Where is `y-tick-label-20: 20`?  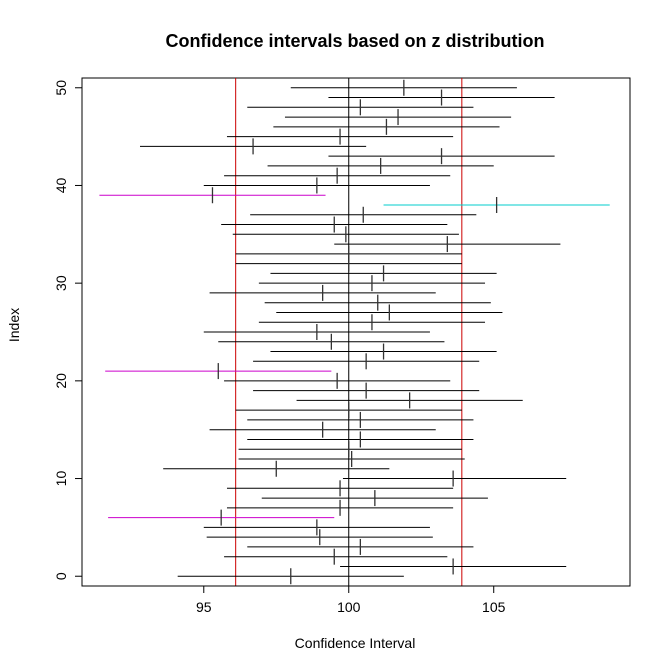 y-tick-label-20: 20 is located at coordinates (61, 381).